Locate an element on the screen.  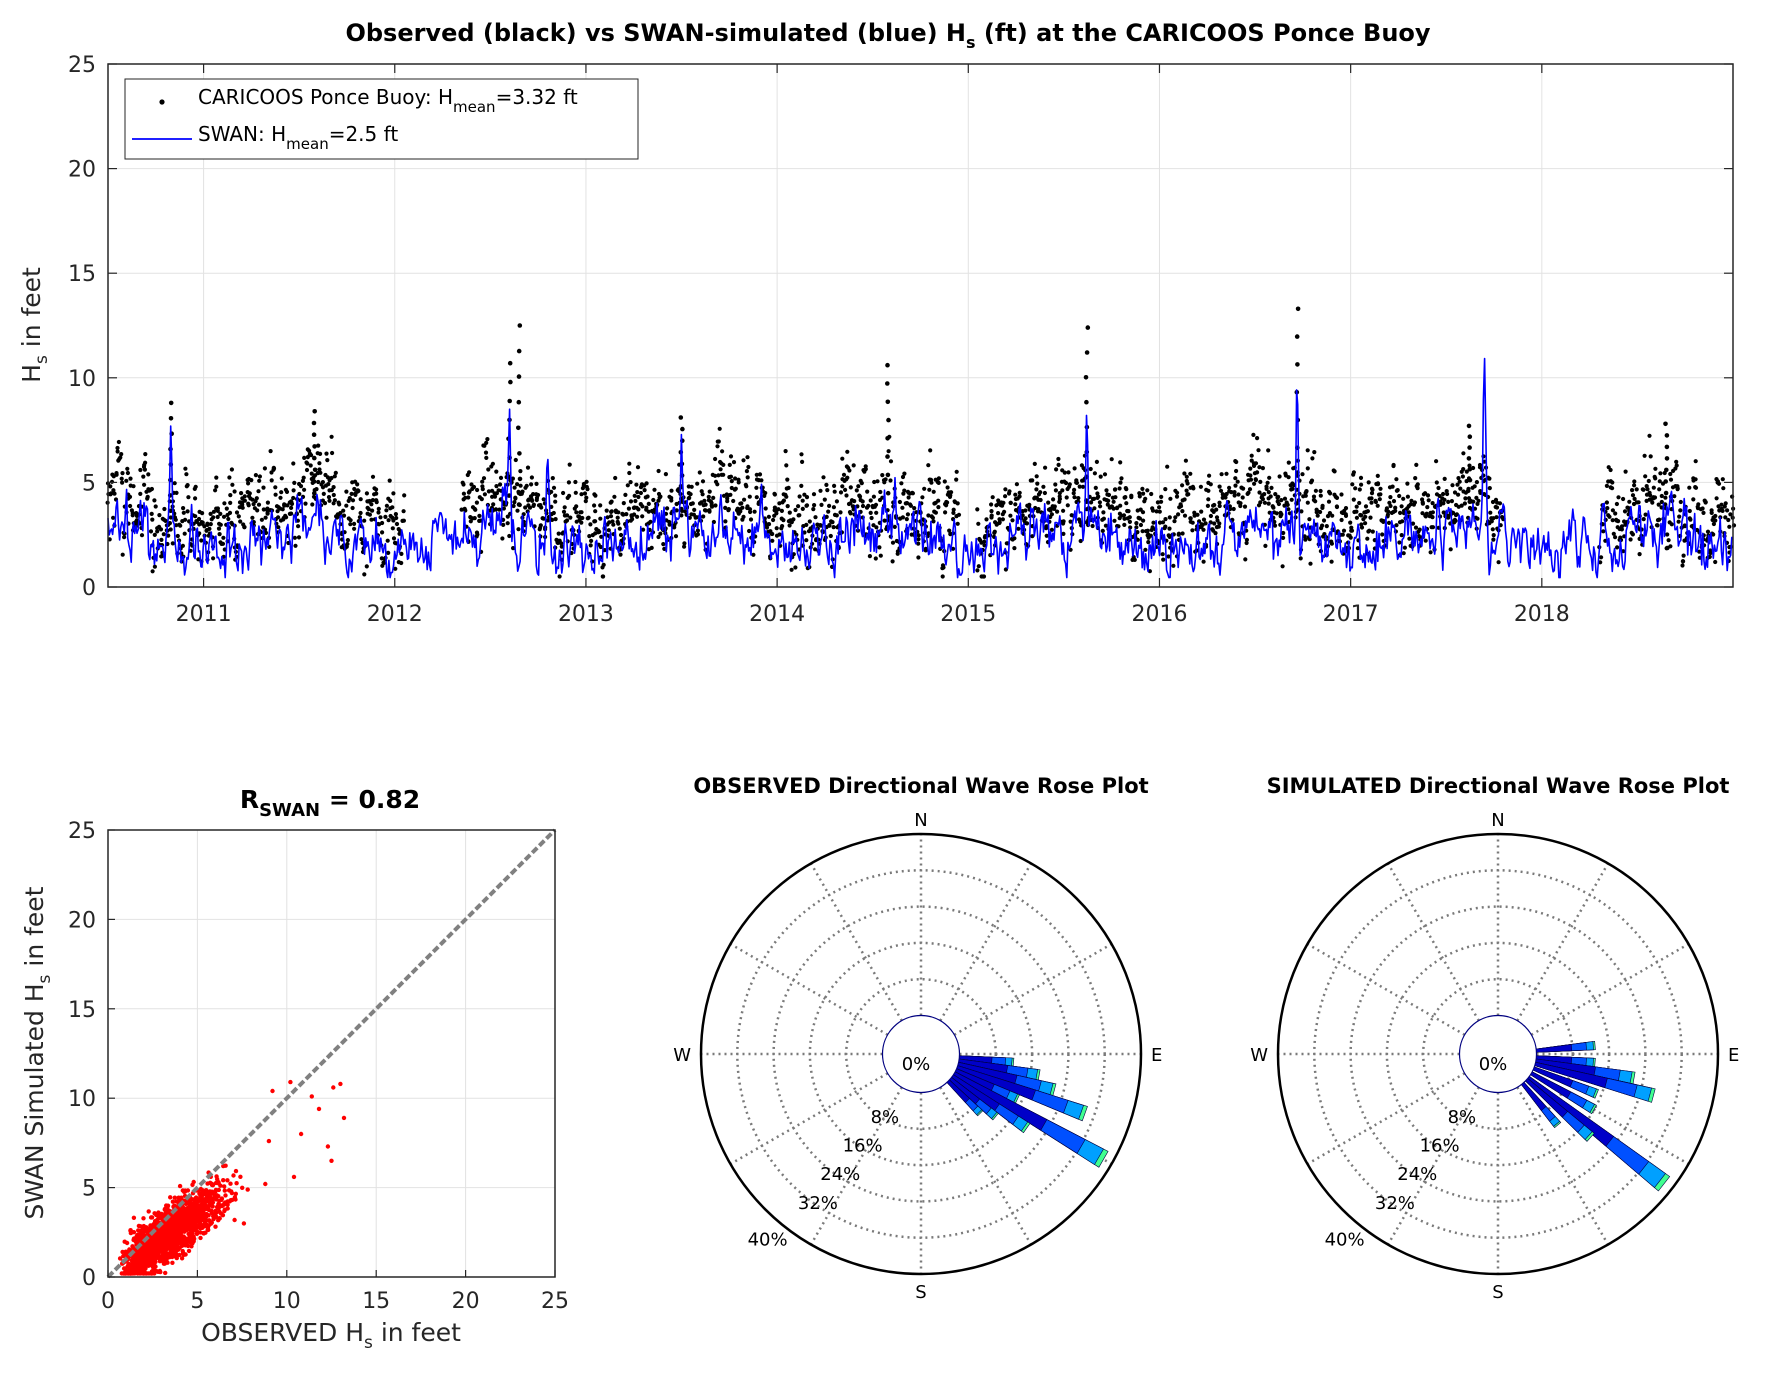
ts-ytick-label: 25 is located at coordinates (82, 65).